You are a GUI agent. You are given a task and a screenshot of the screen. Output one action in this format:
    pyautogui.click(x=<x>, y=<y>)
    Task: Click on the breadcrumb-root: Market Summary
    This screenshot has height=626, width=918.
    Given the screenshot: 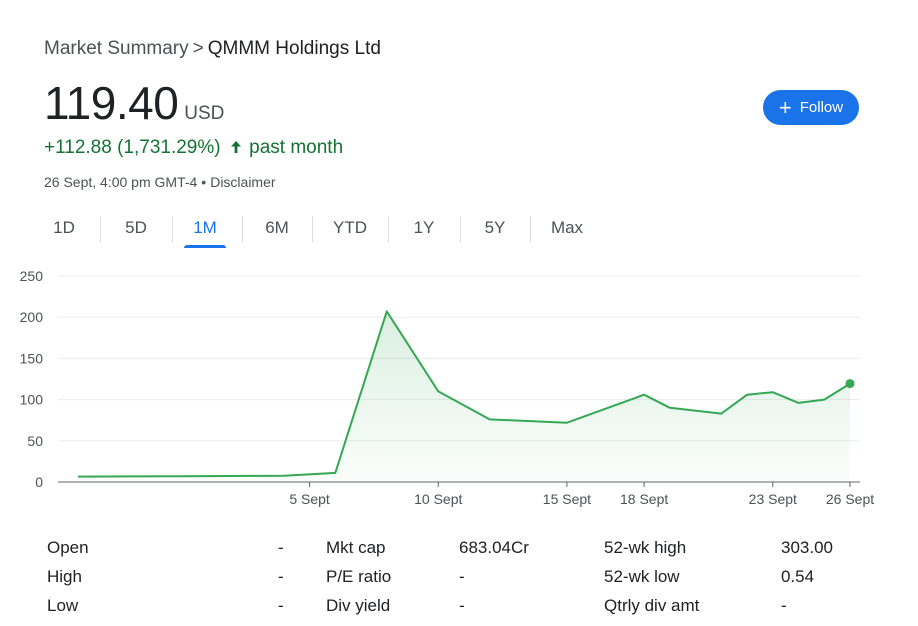 What is the action you would take?
    pyautogui.click(x=116, y=48)
    